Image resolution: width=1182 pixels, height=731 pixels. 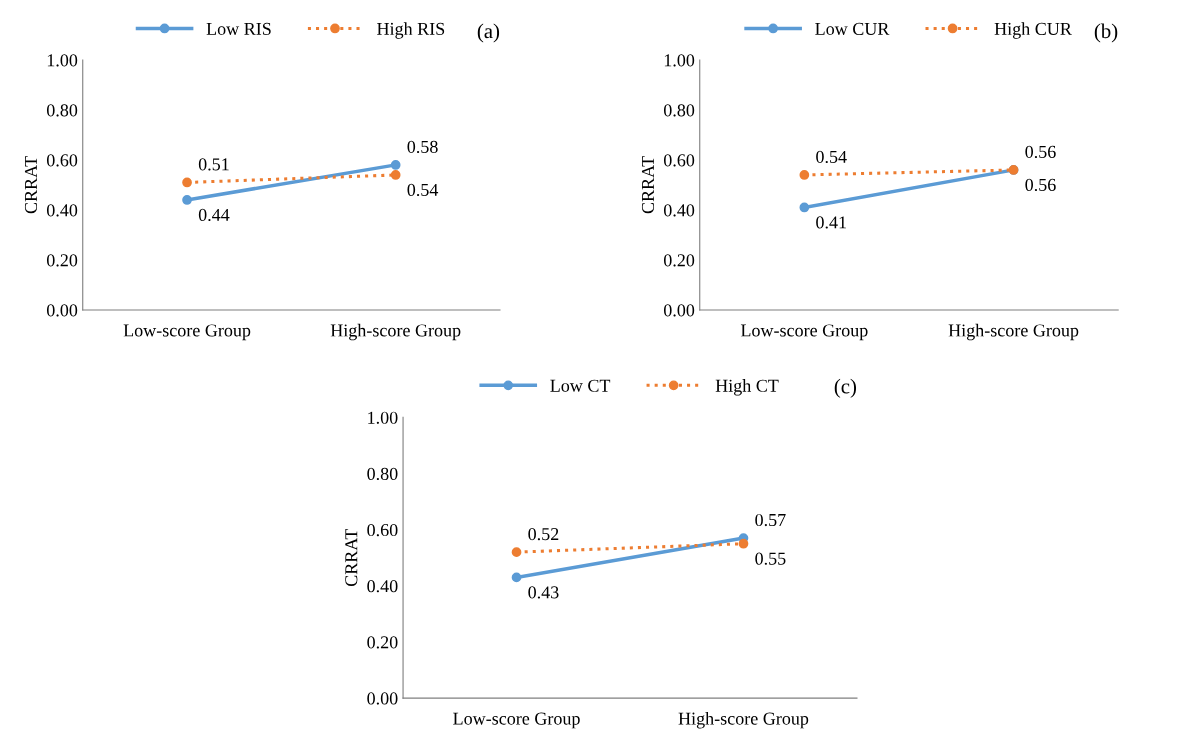 I want to click on text: (b), so click(x=1106, y=33).